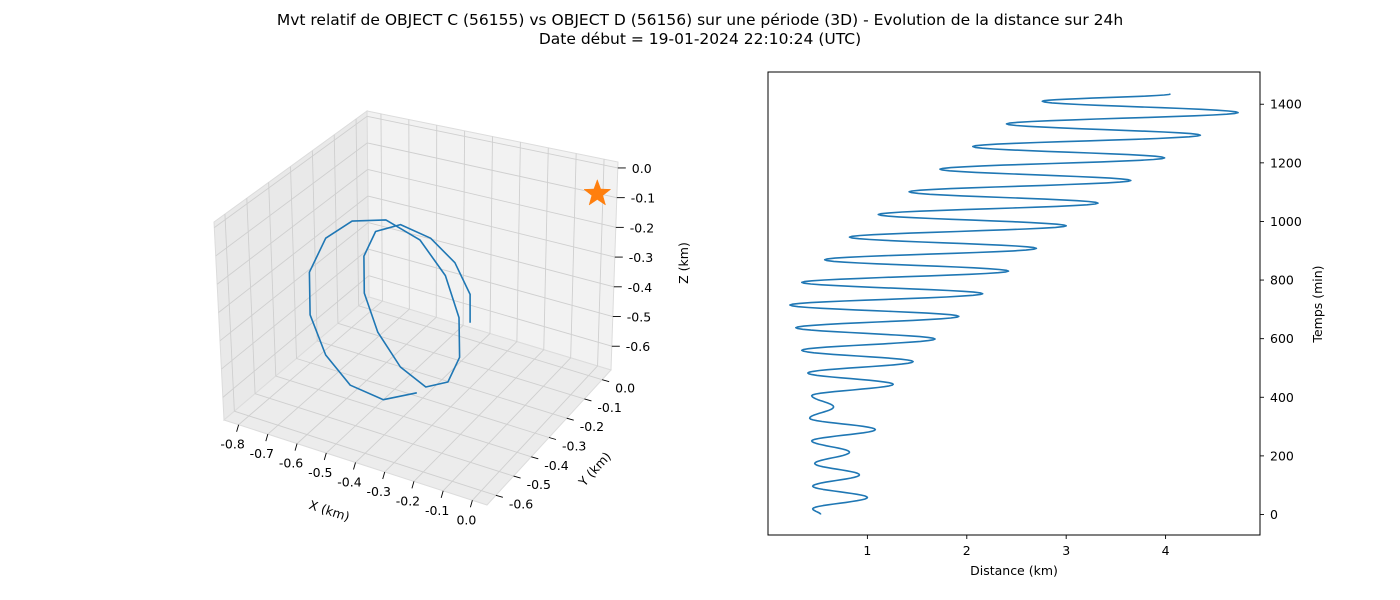 Image resolution: width=1400 pixels, height=600 pixels. What do you see at coordinates (967, 550) in the screenshot?
I see `x-tick-label-2d: 2` at bounding box center [967, 550].